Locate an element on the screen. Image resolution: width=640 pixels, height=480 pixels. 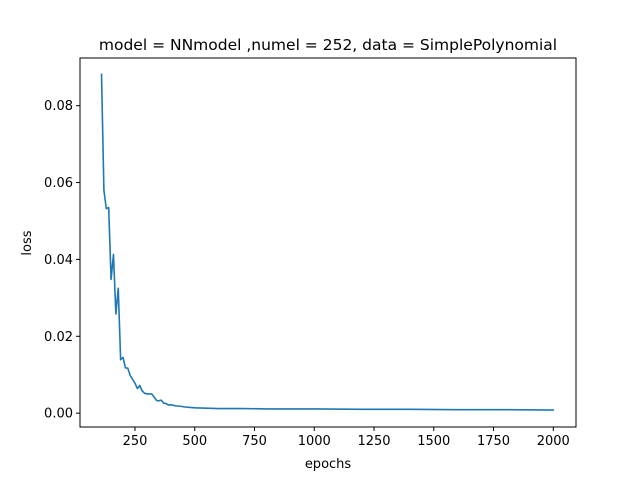
x-tick-label: 1750 is located at coordinates (493, 441).